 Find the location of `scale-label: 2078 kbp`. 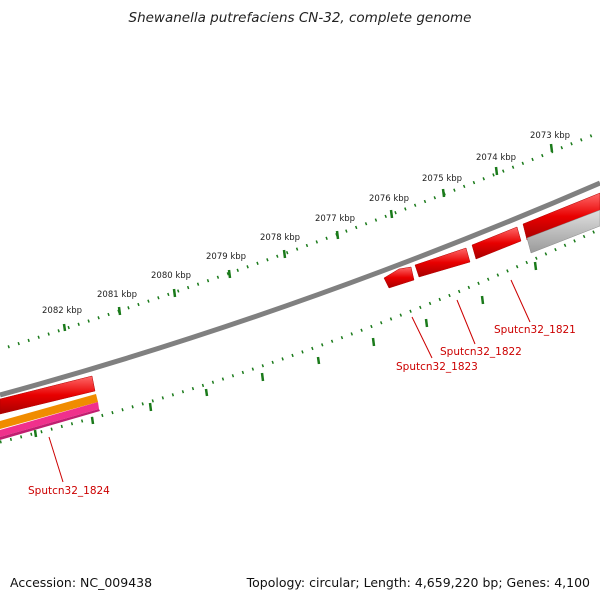

scale-label: 2078 kbp is located at coordinates (280, 238).